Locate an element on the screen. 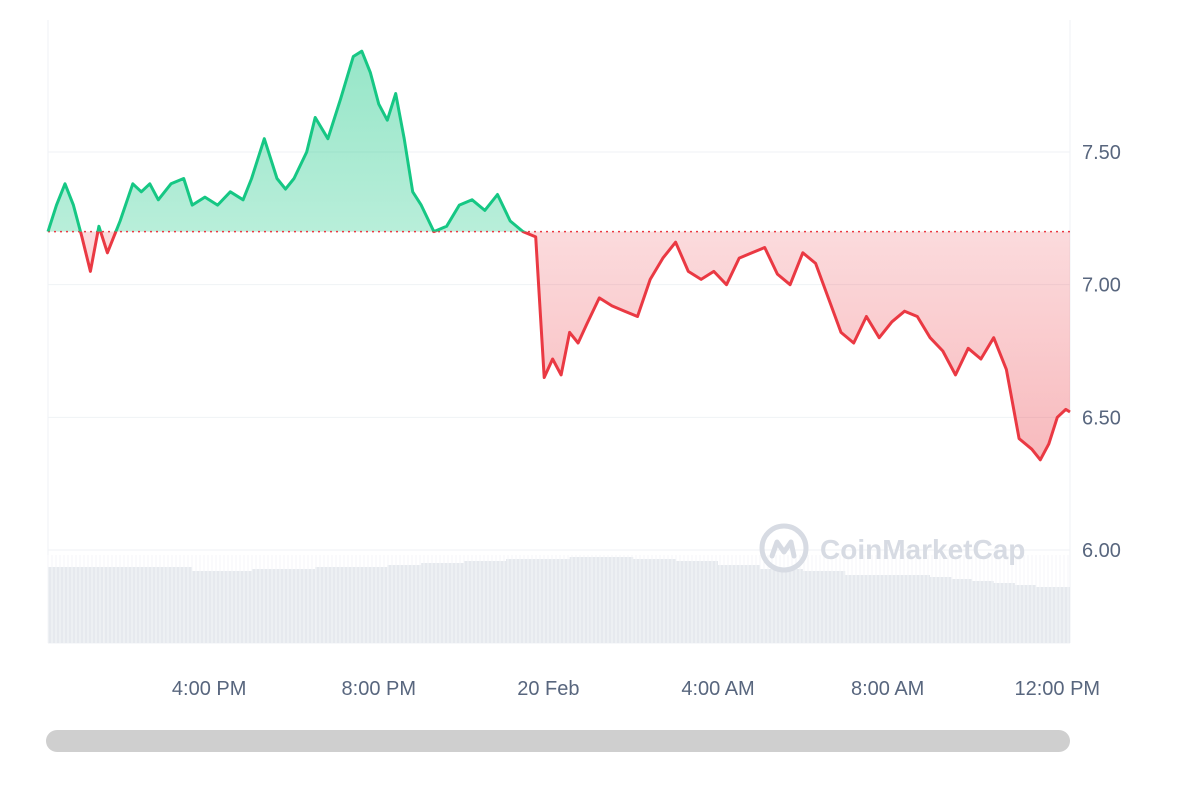 This screenshot has width=1200, height=800. y-tick-label: 6.50 is located at coordinates (1101, 418).